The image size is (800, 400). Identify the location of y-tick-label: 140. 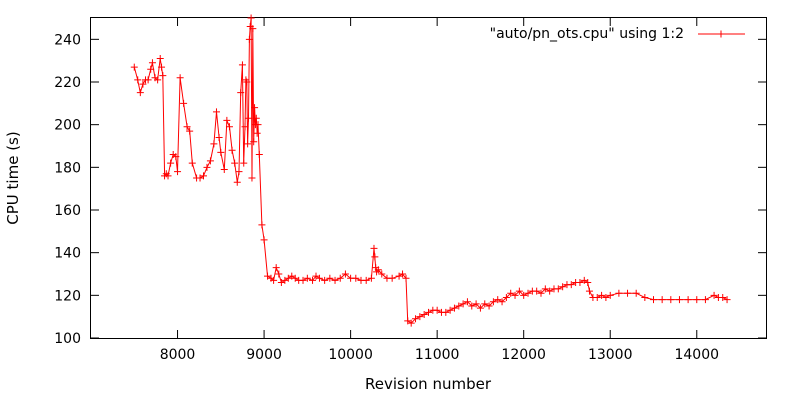
(67, 254).